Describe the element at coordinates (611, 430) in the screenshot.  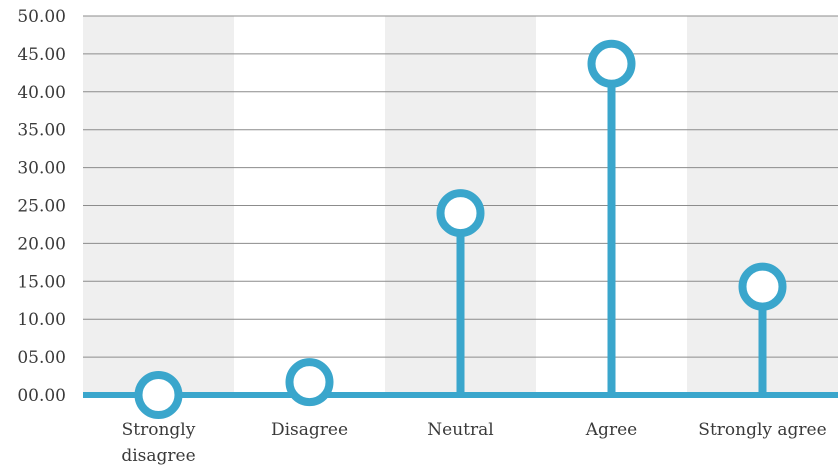
I see `x-label-agree: Agree` at that location.